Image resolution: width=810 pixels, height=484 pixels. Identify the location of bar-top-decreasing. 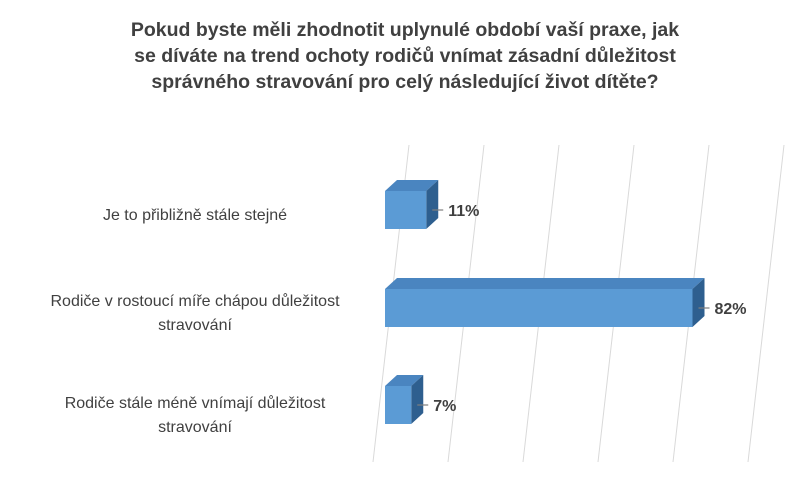
(404, 380).